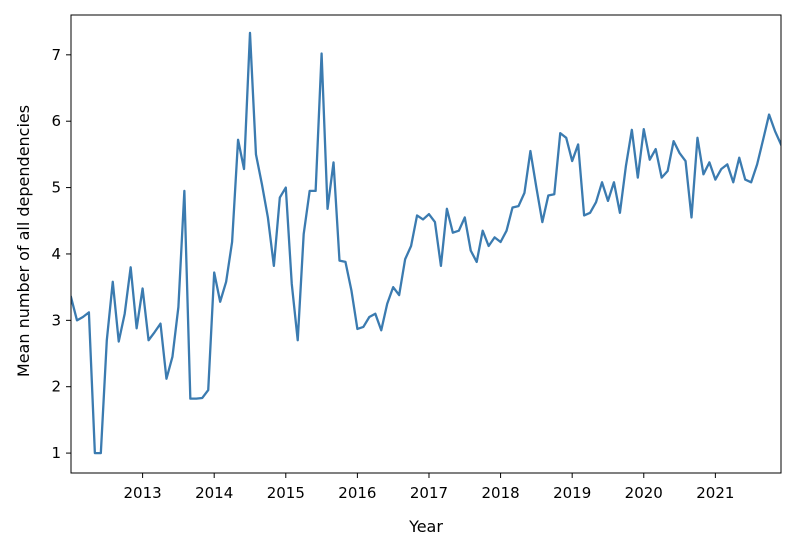 The width and height of the screenshot is (796, 554). I want to click on y-tick-label: 2, so click(56, 387).